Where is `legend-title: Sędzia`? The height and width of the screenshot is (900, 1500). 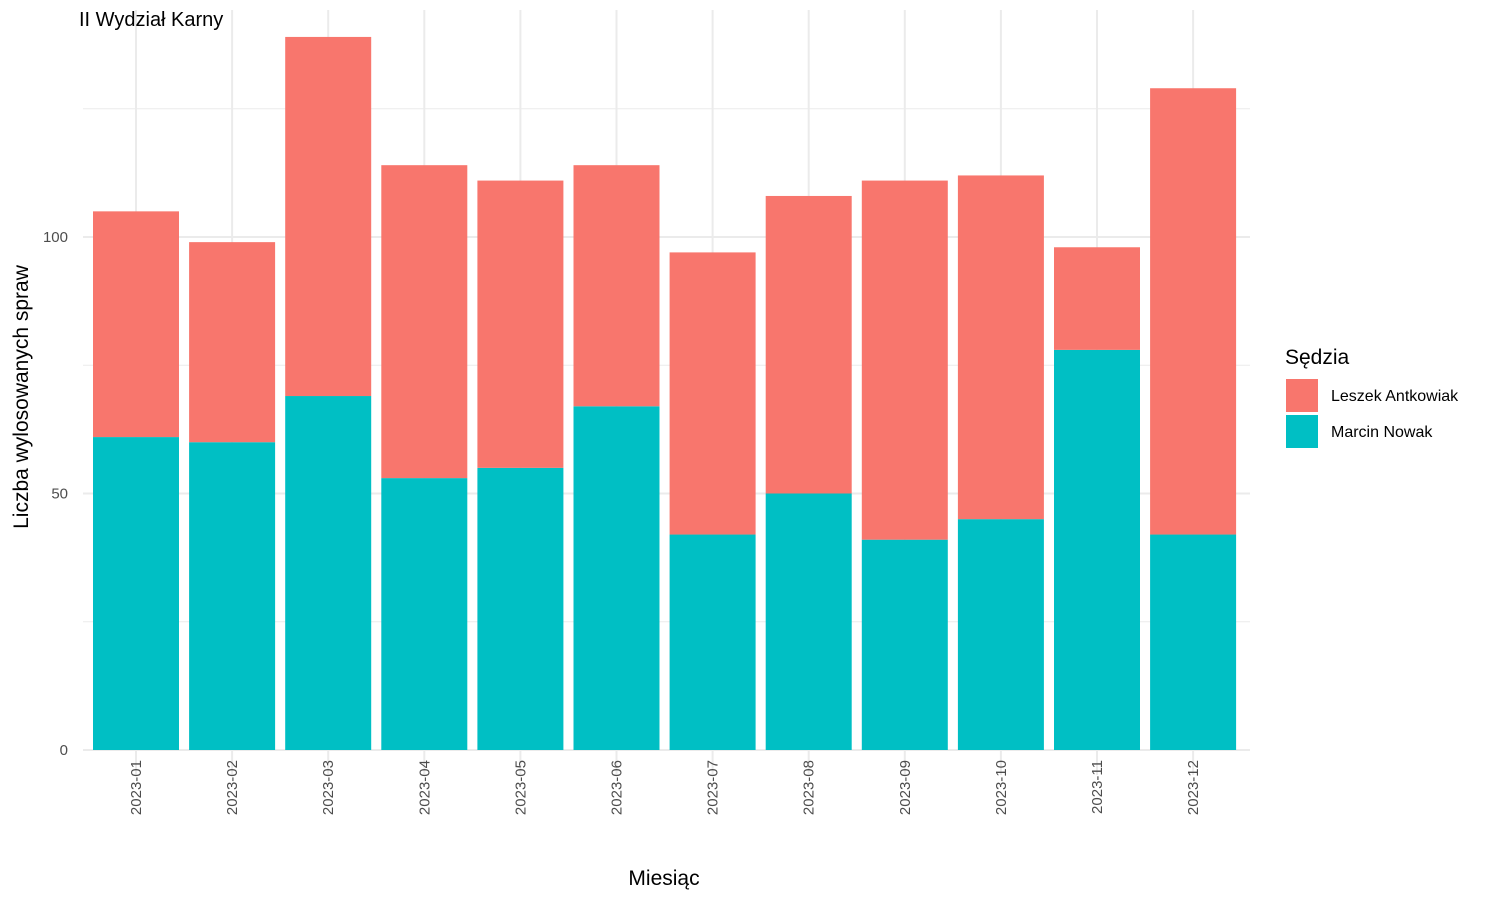
legend-title: Sędzia is located at coordinates (1317, 357).